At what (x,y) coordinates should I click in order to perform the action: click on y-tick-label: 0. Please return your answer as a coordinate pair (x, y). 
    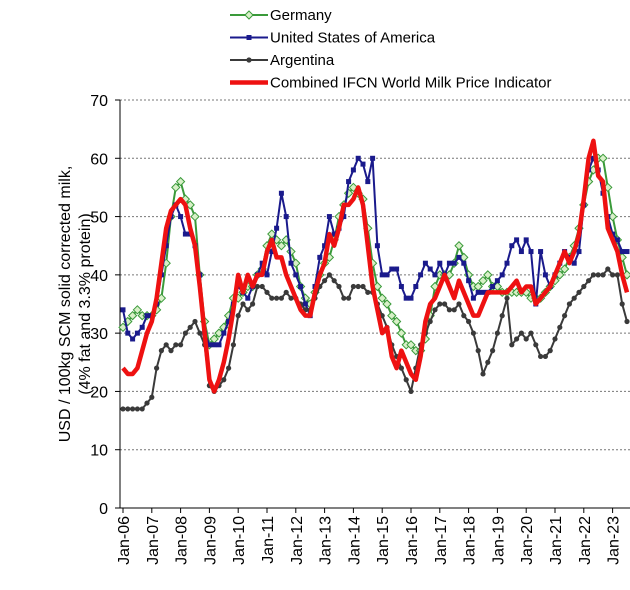
    Looking at the image, I should click on (103, 509).